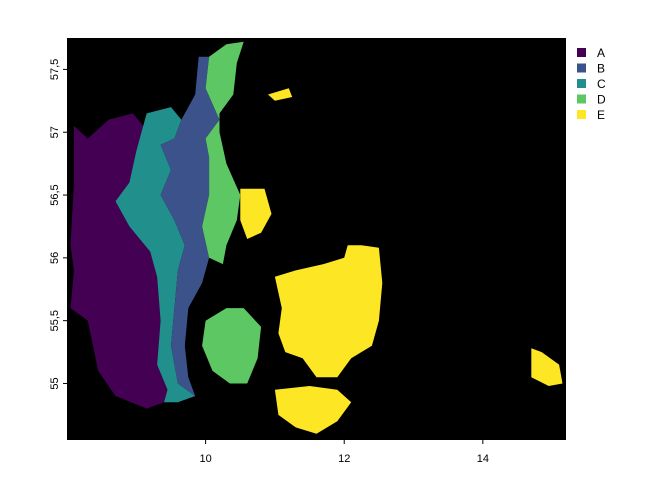 This screenshot has width=672, height=480. What do you see at coordinates (190, 226) in the screenshot?
I see `region-b` at bounding box center [190, 226].